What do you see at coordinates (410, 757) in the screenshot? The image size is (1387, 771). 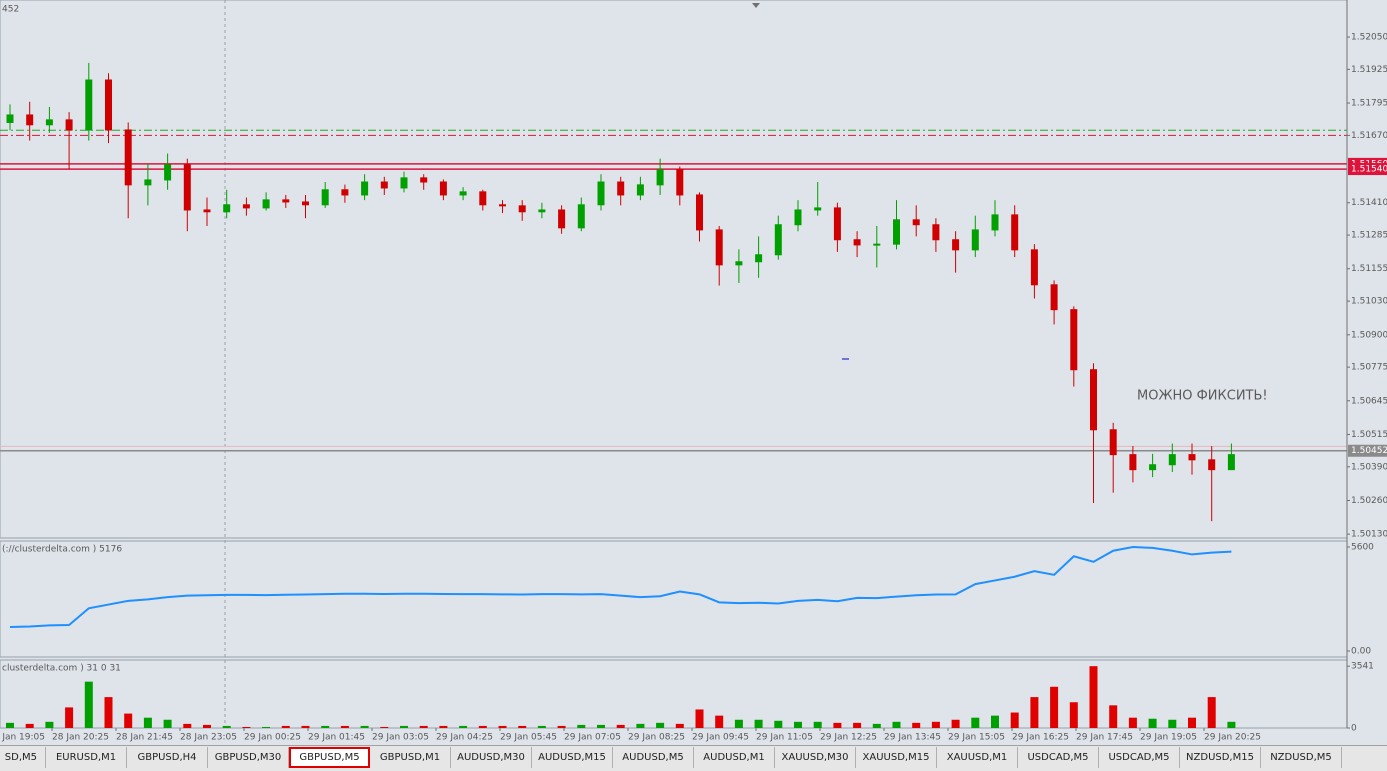 I see `symbol-tab: GBPUSD,M1` at bounding box center [410, 757].